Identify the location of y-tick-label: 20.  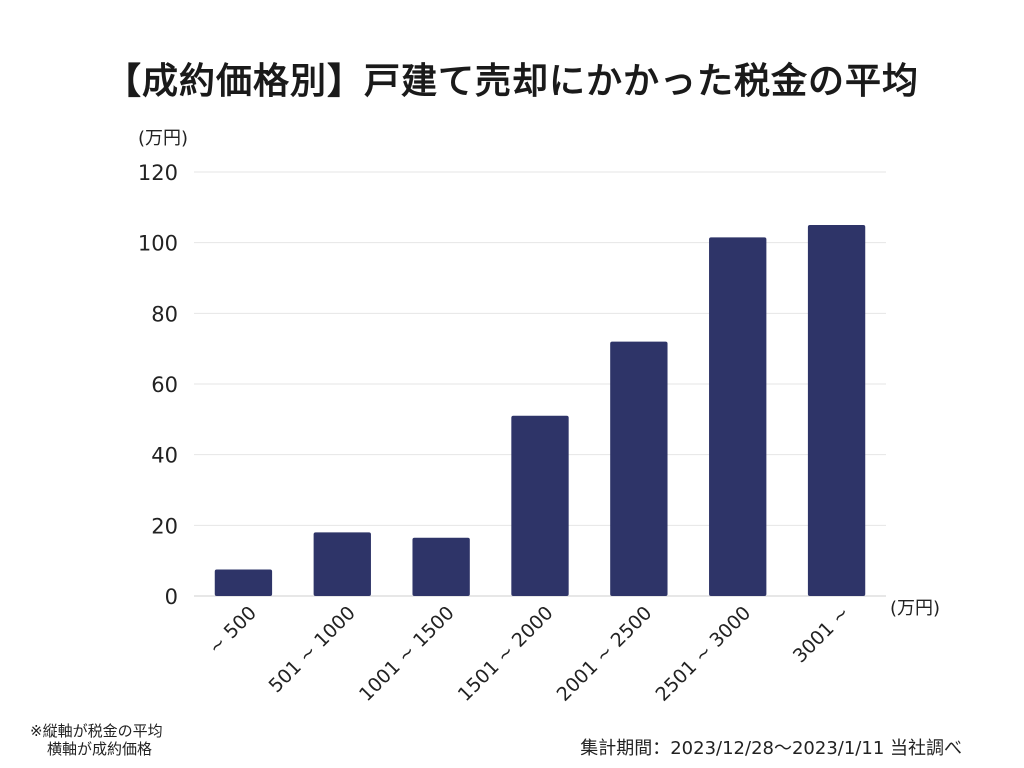
(164, 526).